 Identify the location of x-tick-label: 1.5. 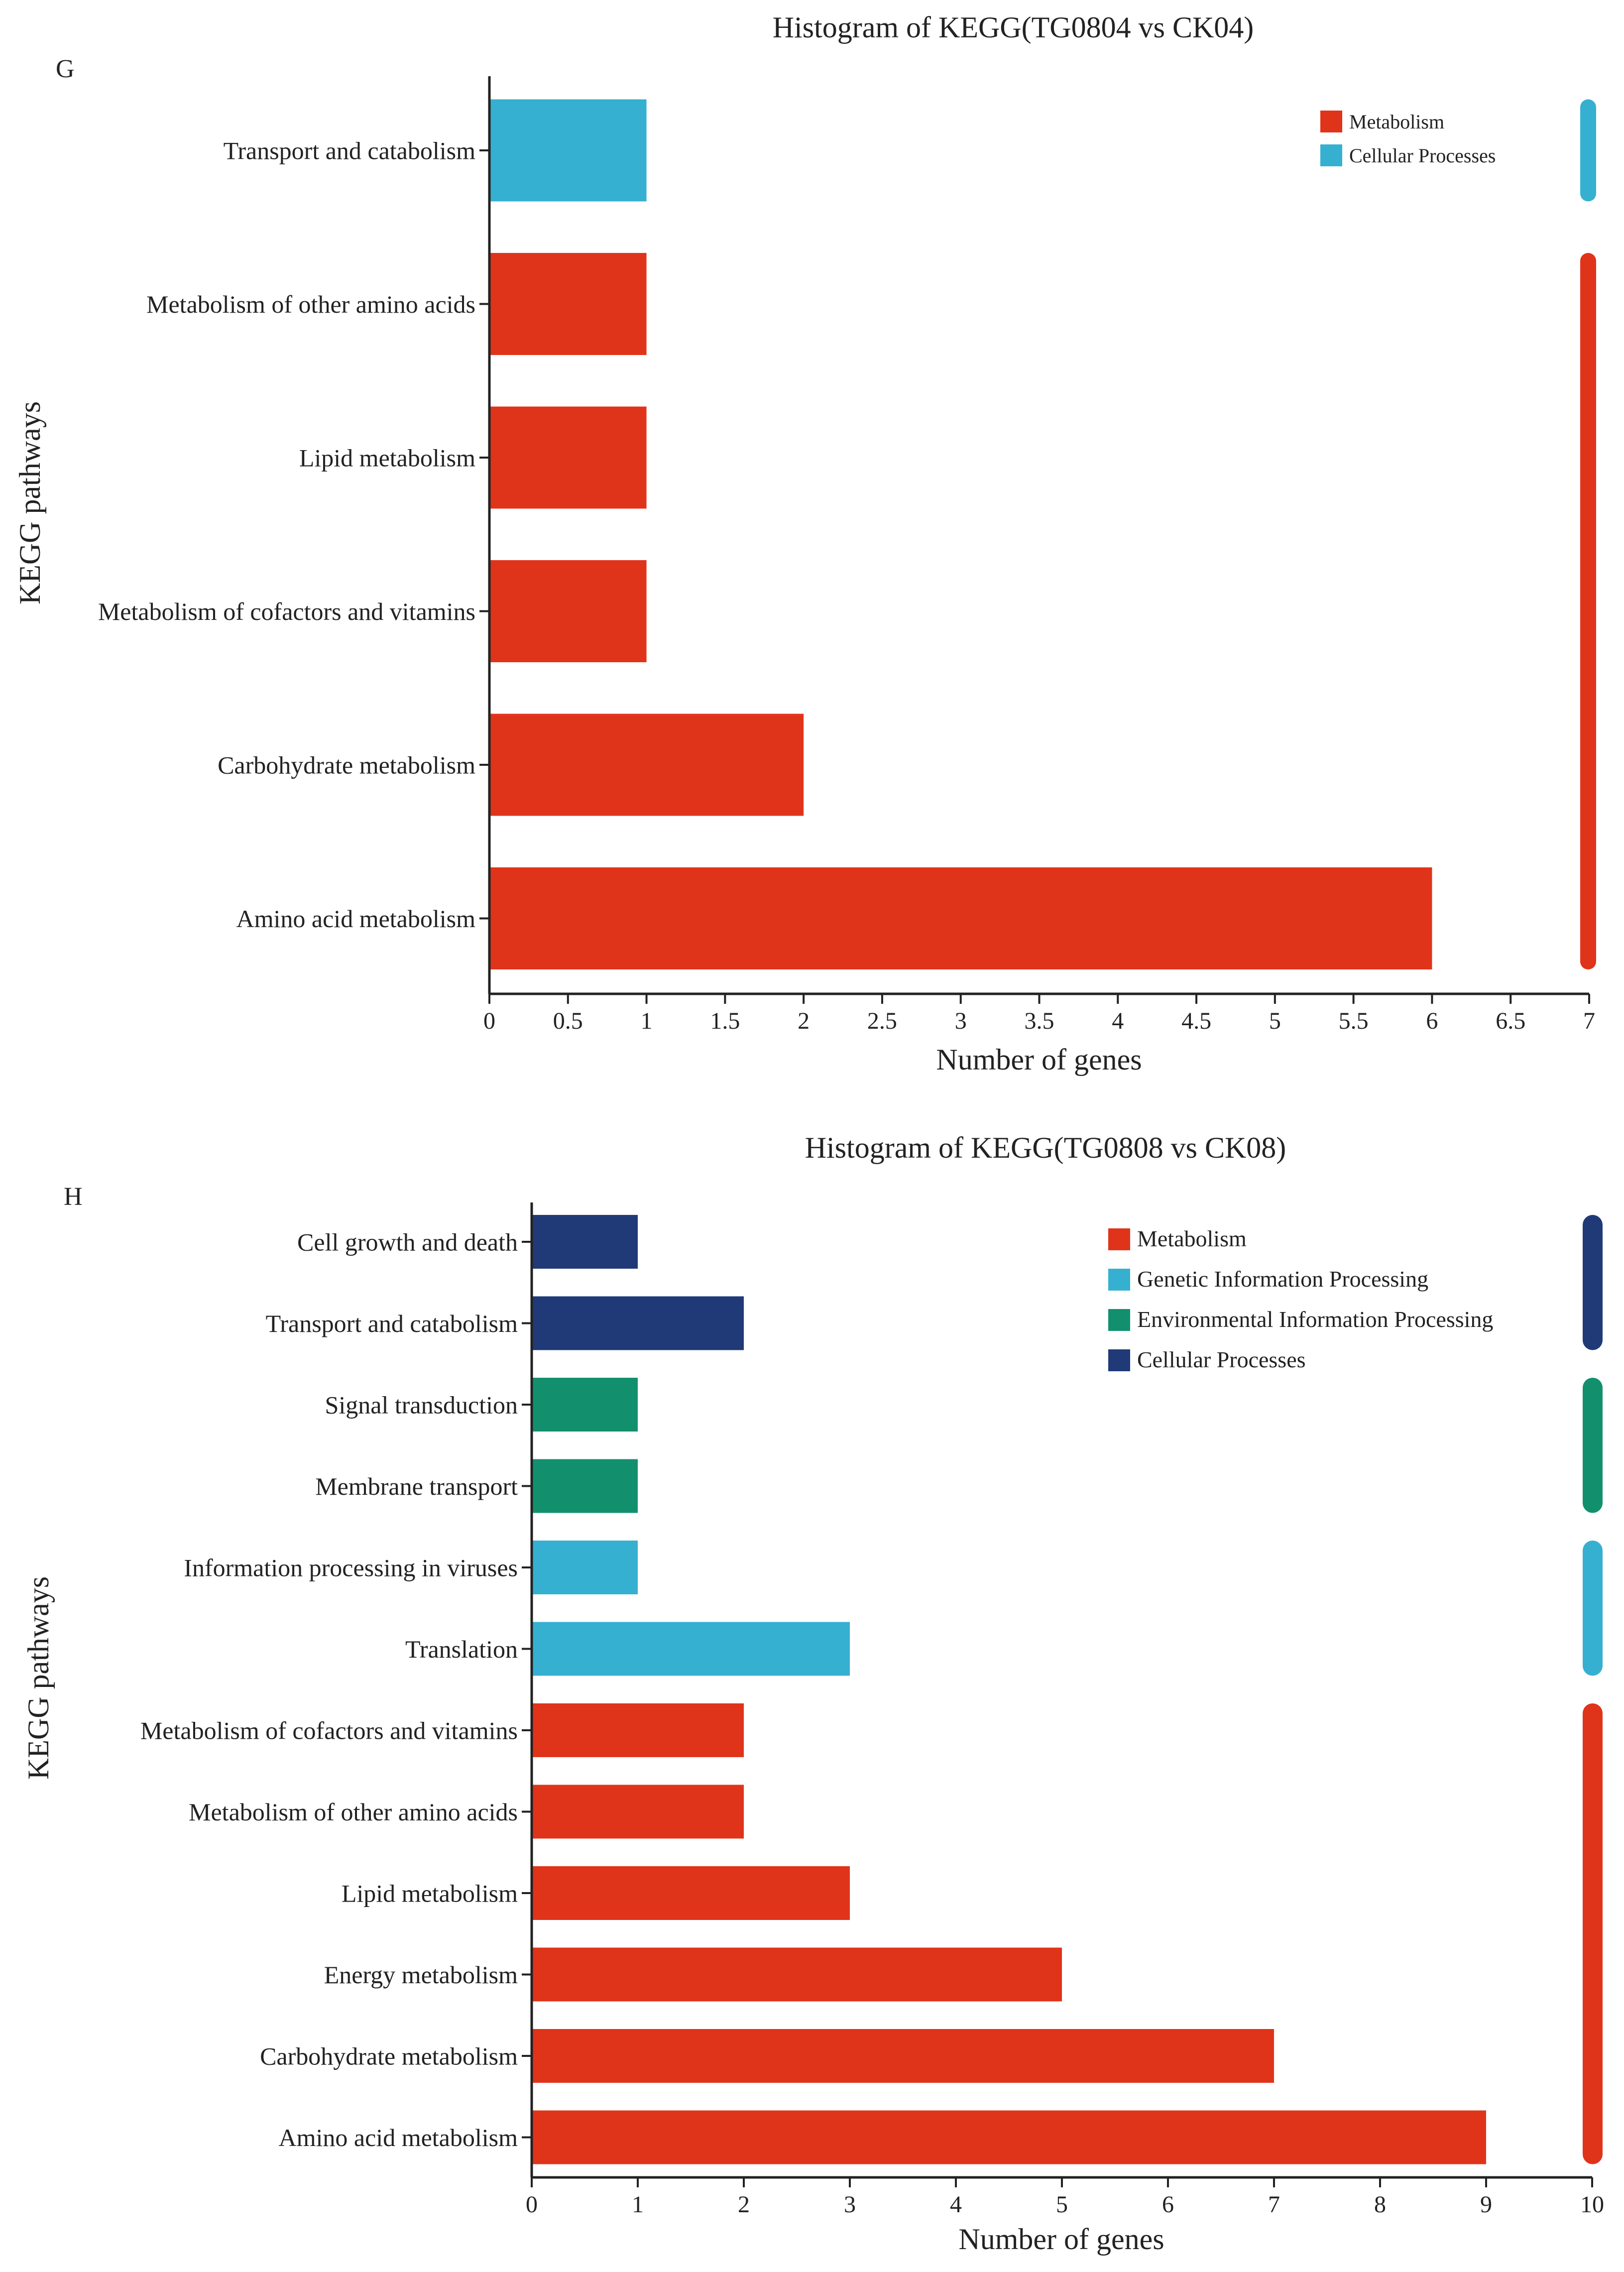
(725, 1021).